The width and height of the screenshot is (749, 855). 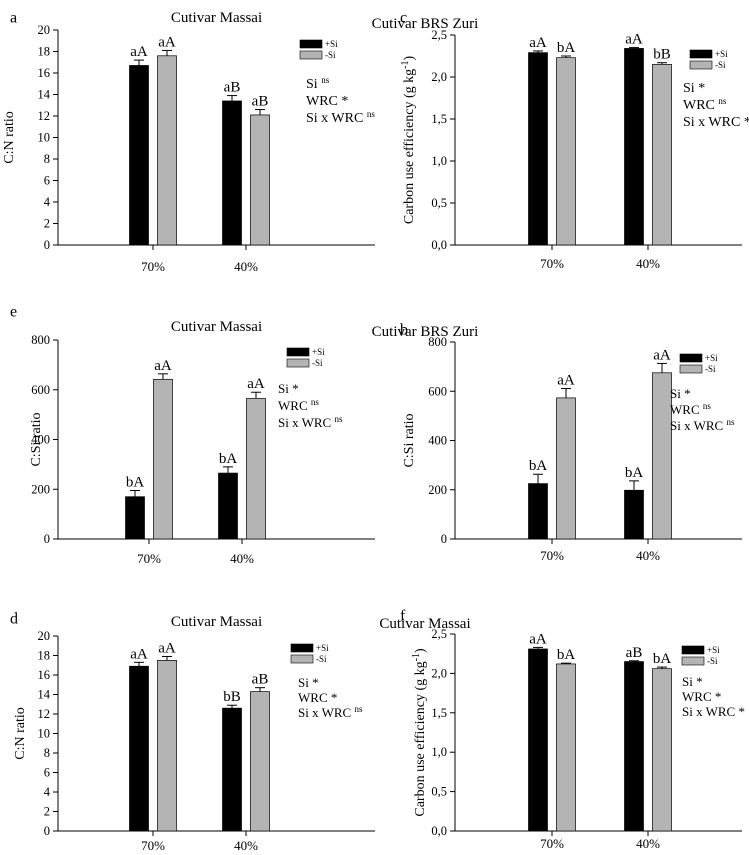 I want to click on y-tick-label: 10, so click(x=44, y=734).